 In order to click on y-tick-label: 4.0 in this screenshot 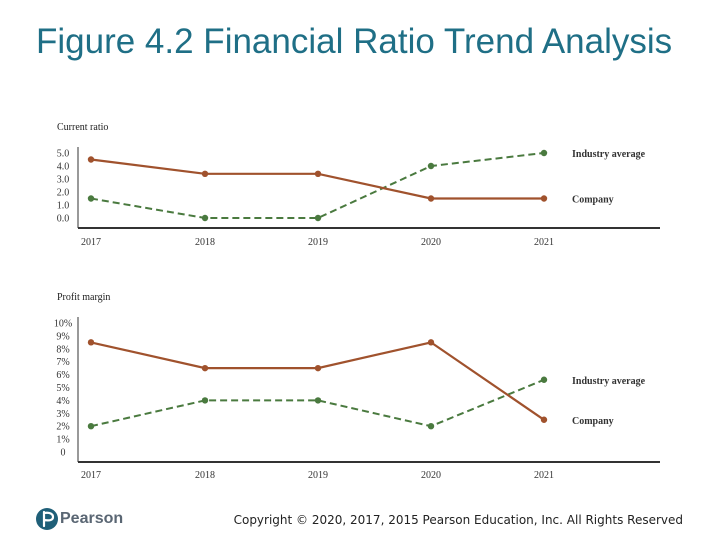, I will do `click(63, 167)`.